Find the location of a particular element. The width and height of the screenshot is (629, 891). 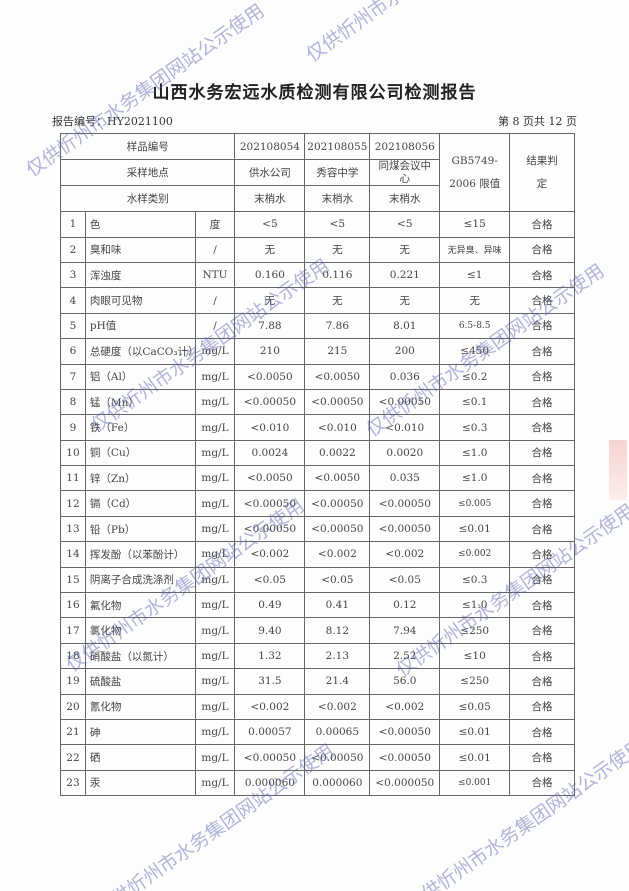

sample-site: 秀容中学 is located at coordinates (337, 172).